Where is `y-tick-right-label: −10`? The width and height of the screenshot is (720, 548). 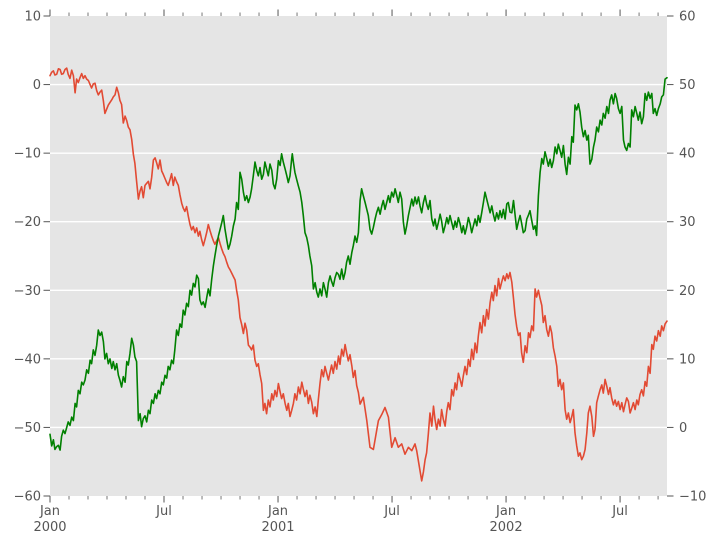 y-tick-right-label: −10 is located at coordinates (692, 497).